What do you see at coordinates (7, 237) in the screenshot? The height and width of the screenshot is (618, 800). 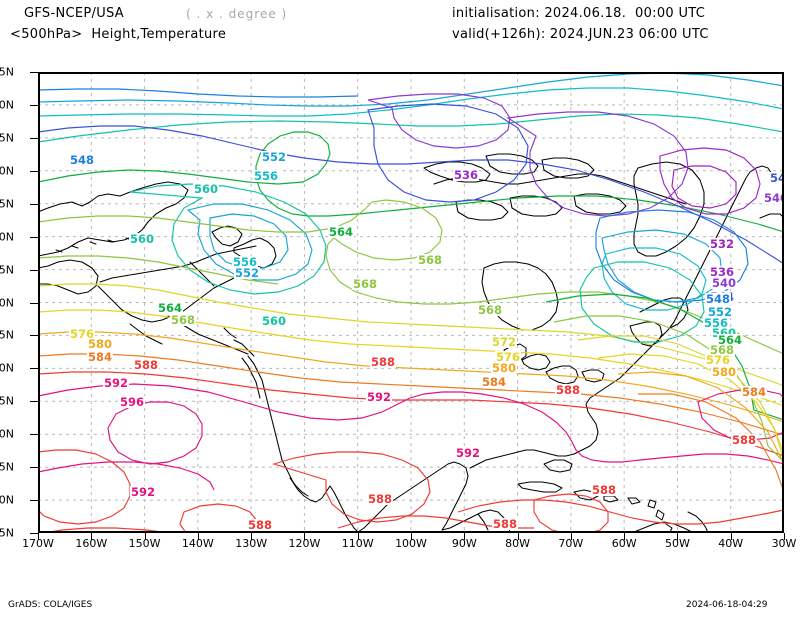 I see `latitude-tick-label: 50N` at bounding box center [7, 237].